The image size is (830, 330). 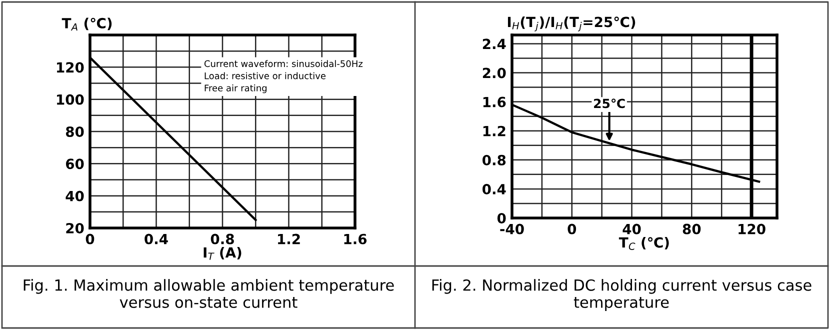 What do you see at coordinates (75, 131) in the screenshot?
I see `y-tick-label: 80` at bounding box center [75, 131].